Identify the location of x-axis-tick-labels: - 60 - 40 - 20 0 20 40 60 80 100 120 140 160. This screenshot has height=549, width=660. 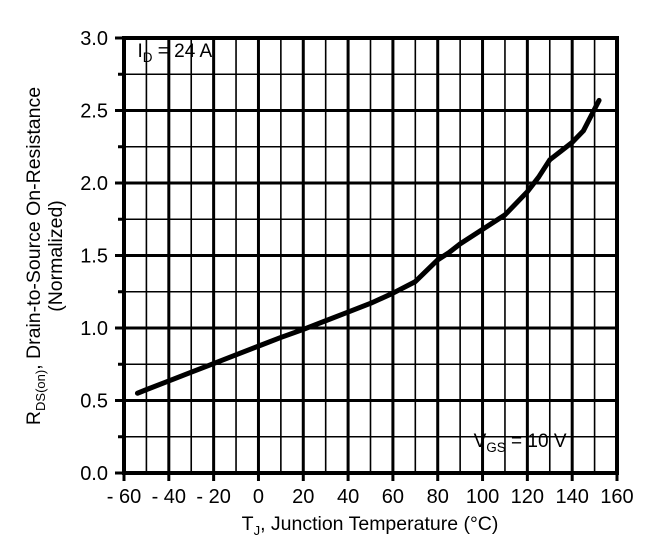
(370, 497).